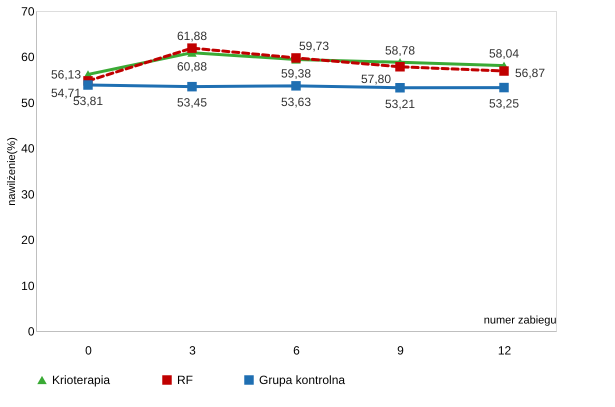 This screenshot has width=615, height=407. What do you see at coordinates (296, 73) in the screenshot?
I see `data-label: 59,38` at bounding box center [296, 73].